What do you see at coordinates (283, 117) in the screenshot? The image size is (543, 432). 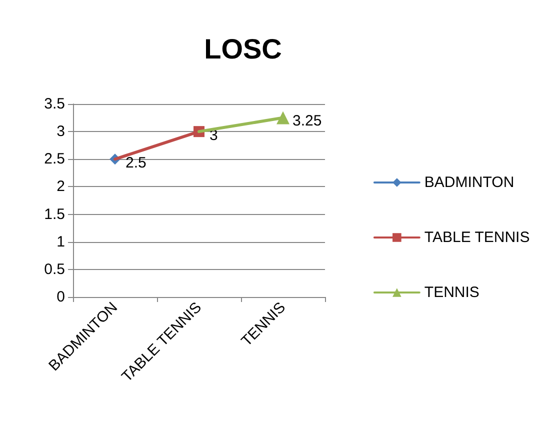 I see `point` at bounding box center [283, 117].